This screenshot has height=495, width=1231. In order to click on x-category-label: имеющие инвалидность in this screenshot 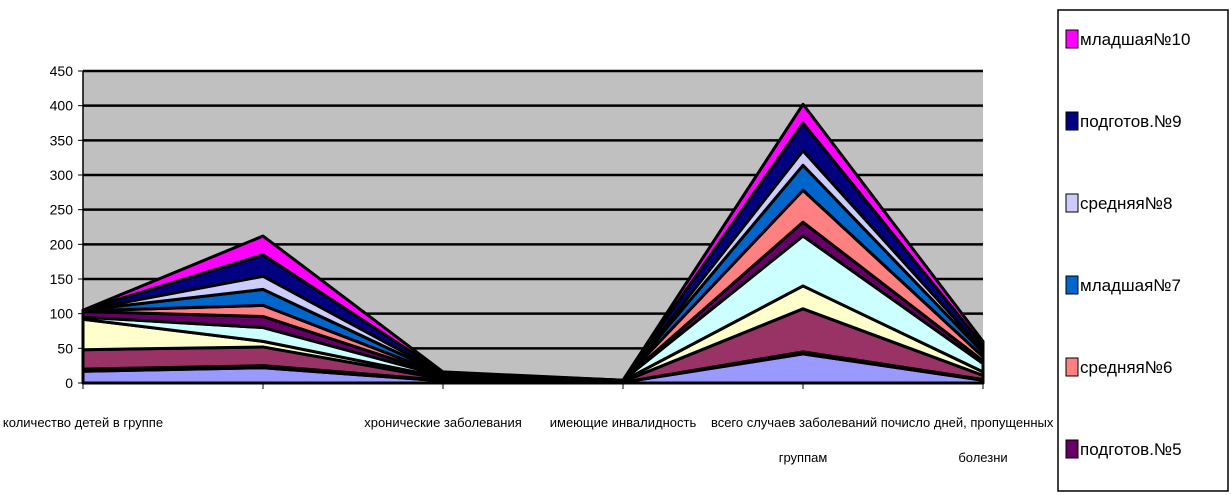, I will do `click(623, 422)`.